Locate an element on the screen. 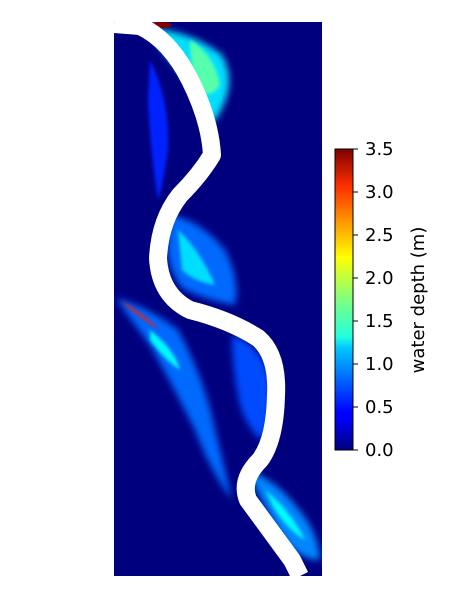  colorbar-tick-label: 0.5 is located at coordinates (379, 407).